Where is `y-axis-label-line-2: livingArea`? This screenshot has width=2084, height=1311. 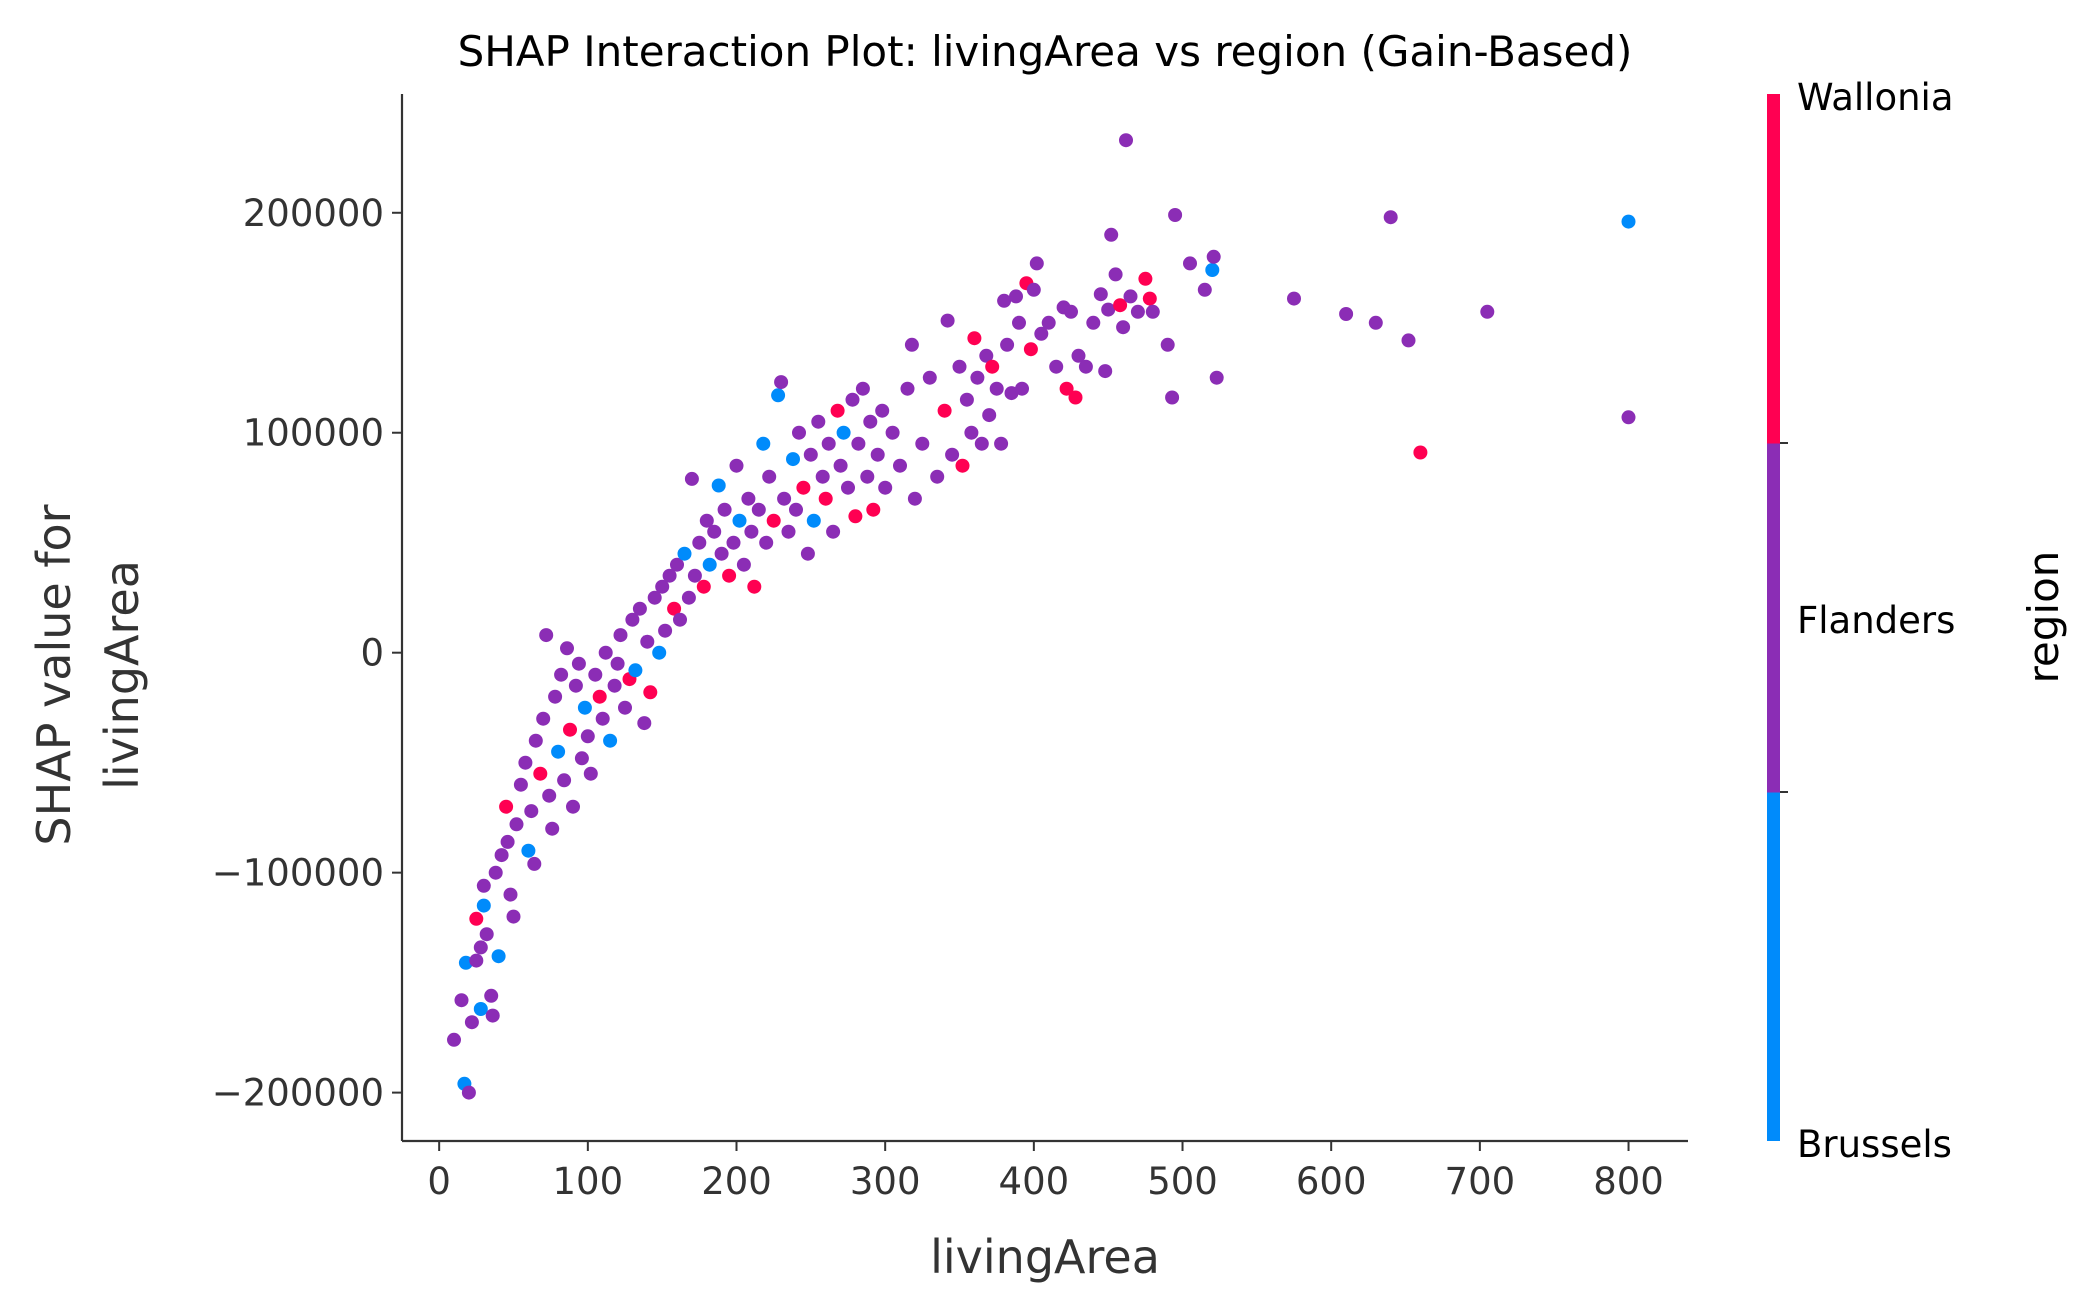
y-axis-label-line-2: livingArea is located at coordinates (122, 675).